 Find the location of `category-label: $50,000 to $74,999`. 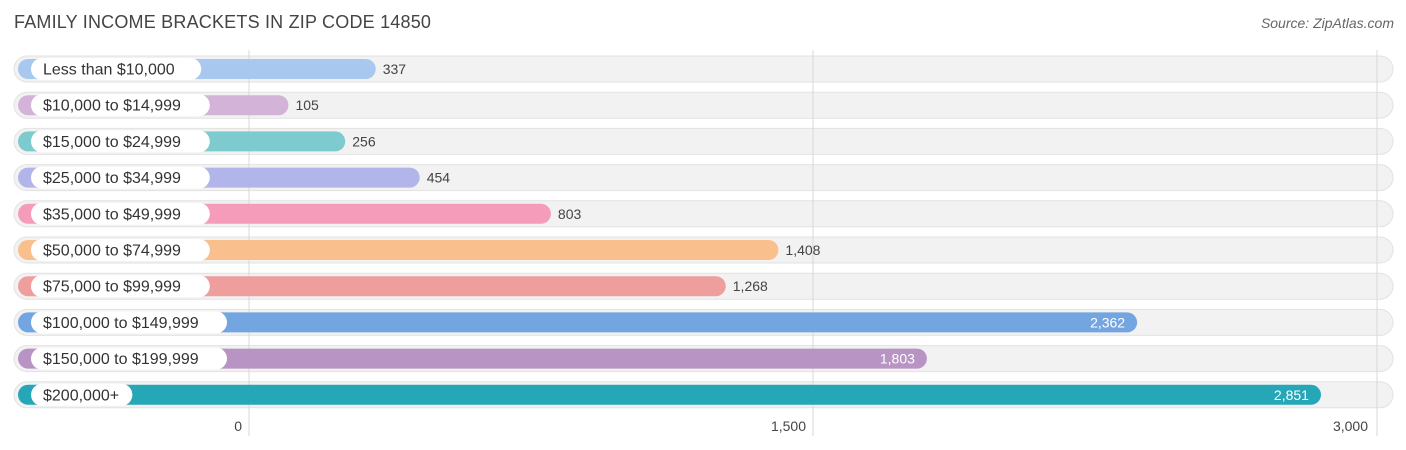

category-label: $50,000 to $74,999 is located at coordinates (112, 251).